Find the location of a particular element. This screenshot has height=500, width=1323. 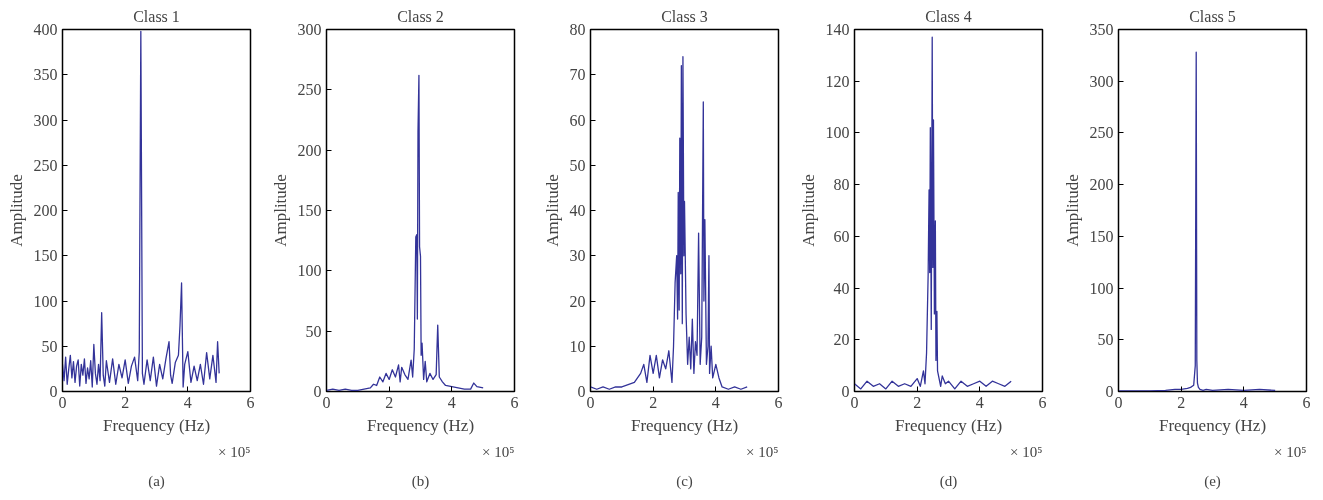

y-tick-label: 70 is located at coordinates (577, 75).